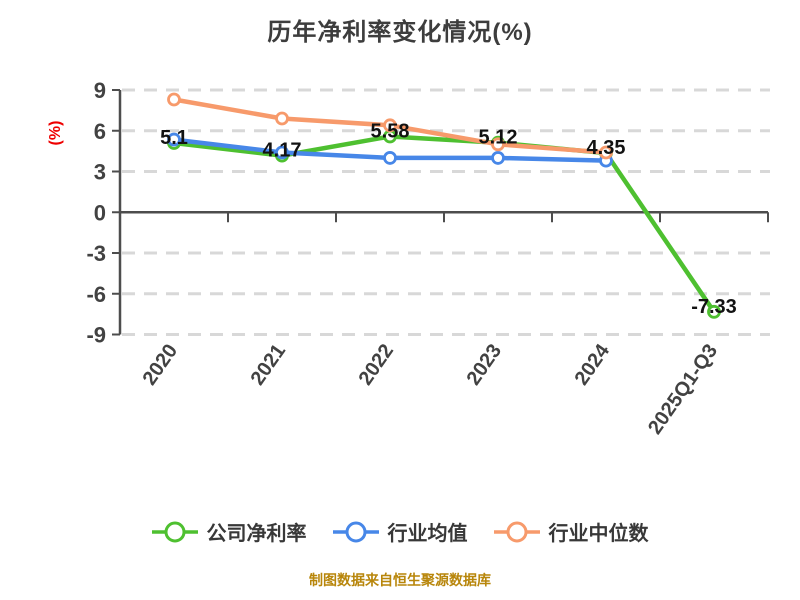  I want to click on y-tick-label: 6, so click(100, 131).